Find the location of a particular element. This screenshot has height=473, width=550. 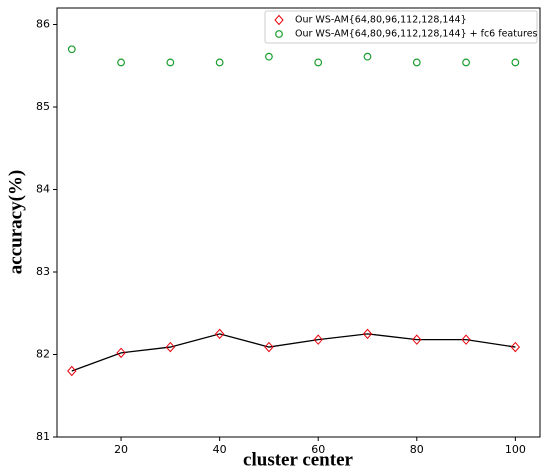

legend-box is located at coordinates (401, 27).